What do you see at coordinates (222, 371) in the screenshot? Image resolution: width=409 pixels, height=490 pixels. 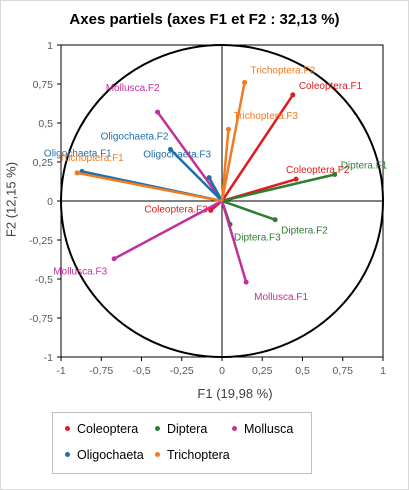 I see `x-tick-label: 0` at bounding box center [222, 371].